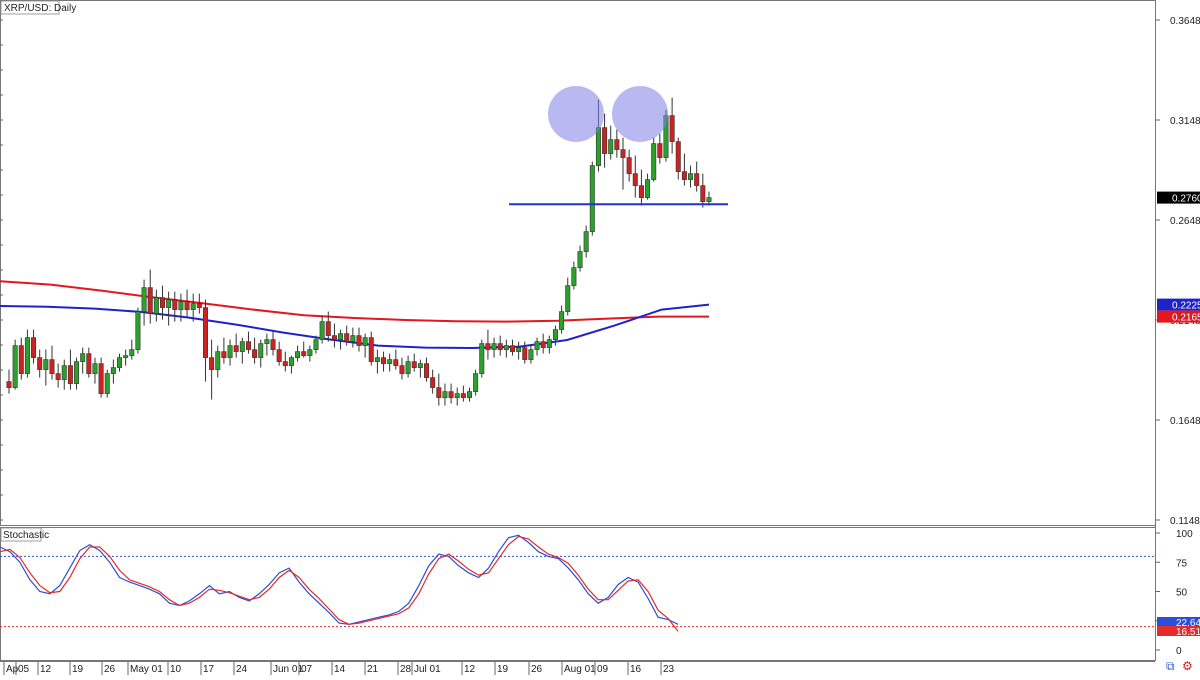 The image size is (1200, 680). Describe the element at coordinates (339, 579) in the screenshot. I see `stochastic-k-line` at that location.